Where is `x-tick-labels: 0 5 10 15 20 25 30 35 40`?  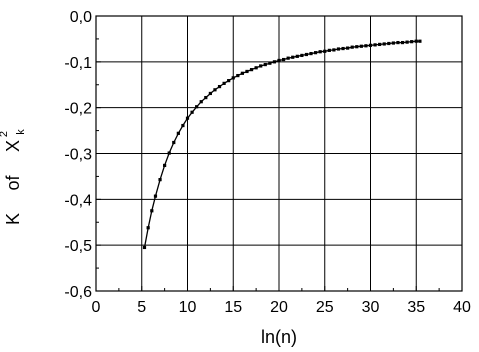 x-tick-labels: 0 5 10 15 20 25 30 35 40 is located at coordinates (281, 307).